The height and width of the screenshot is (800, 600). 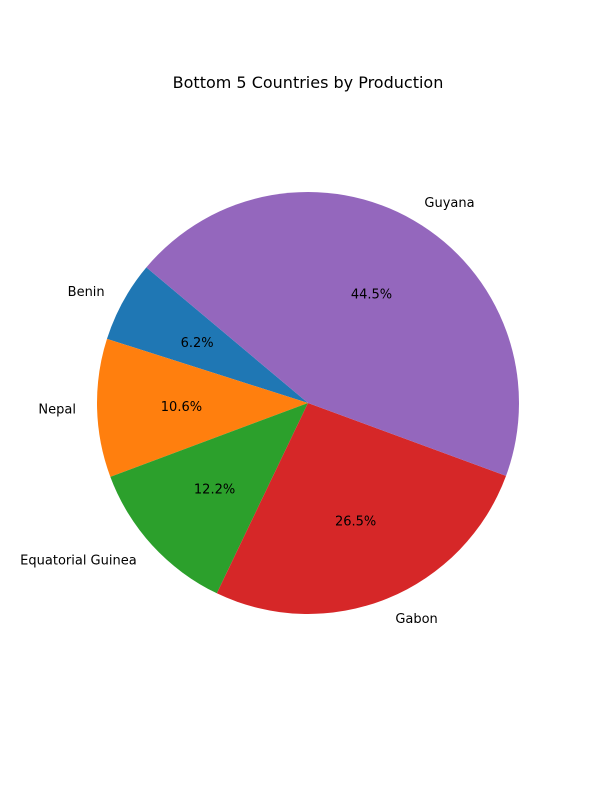 What do you see at coordinates (207, 335) in the screenshot?
I see `pie-slice-benin` at bounding box center [207, 335].